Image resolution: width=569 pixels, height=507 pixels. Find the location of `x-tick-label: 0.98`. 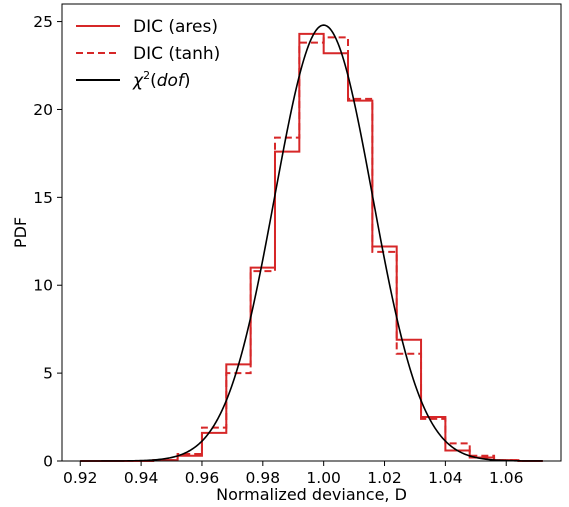

x-tick-label: 0.98 is located at coordinates (263, 478).